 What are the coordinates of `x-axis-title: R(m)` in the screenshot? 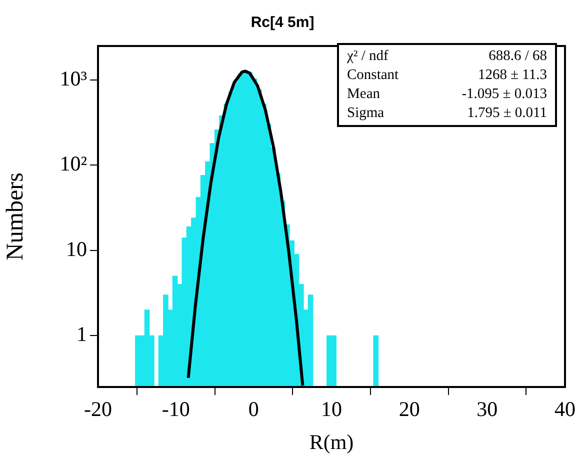 It's located at (331, 442).